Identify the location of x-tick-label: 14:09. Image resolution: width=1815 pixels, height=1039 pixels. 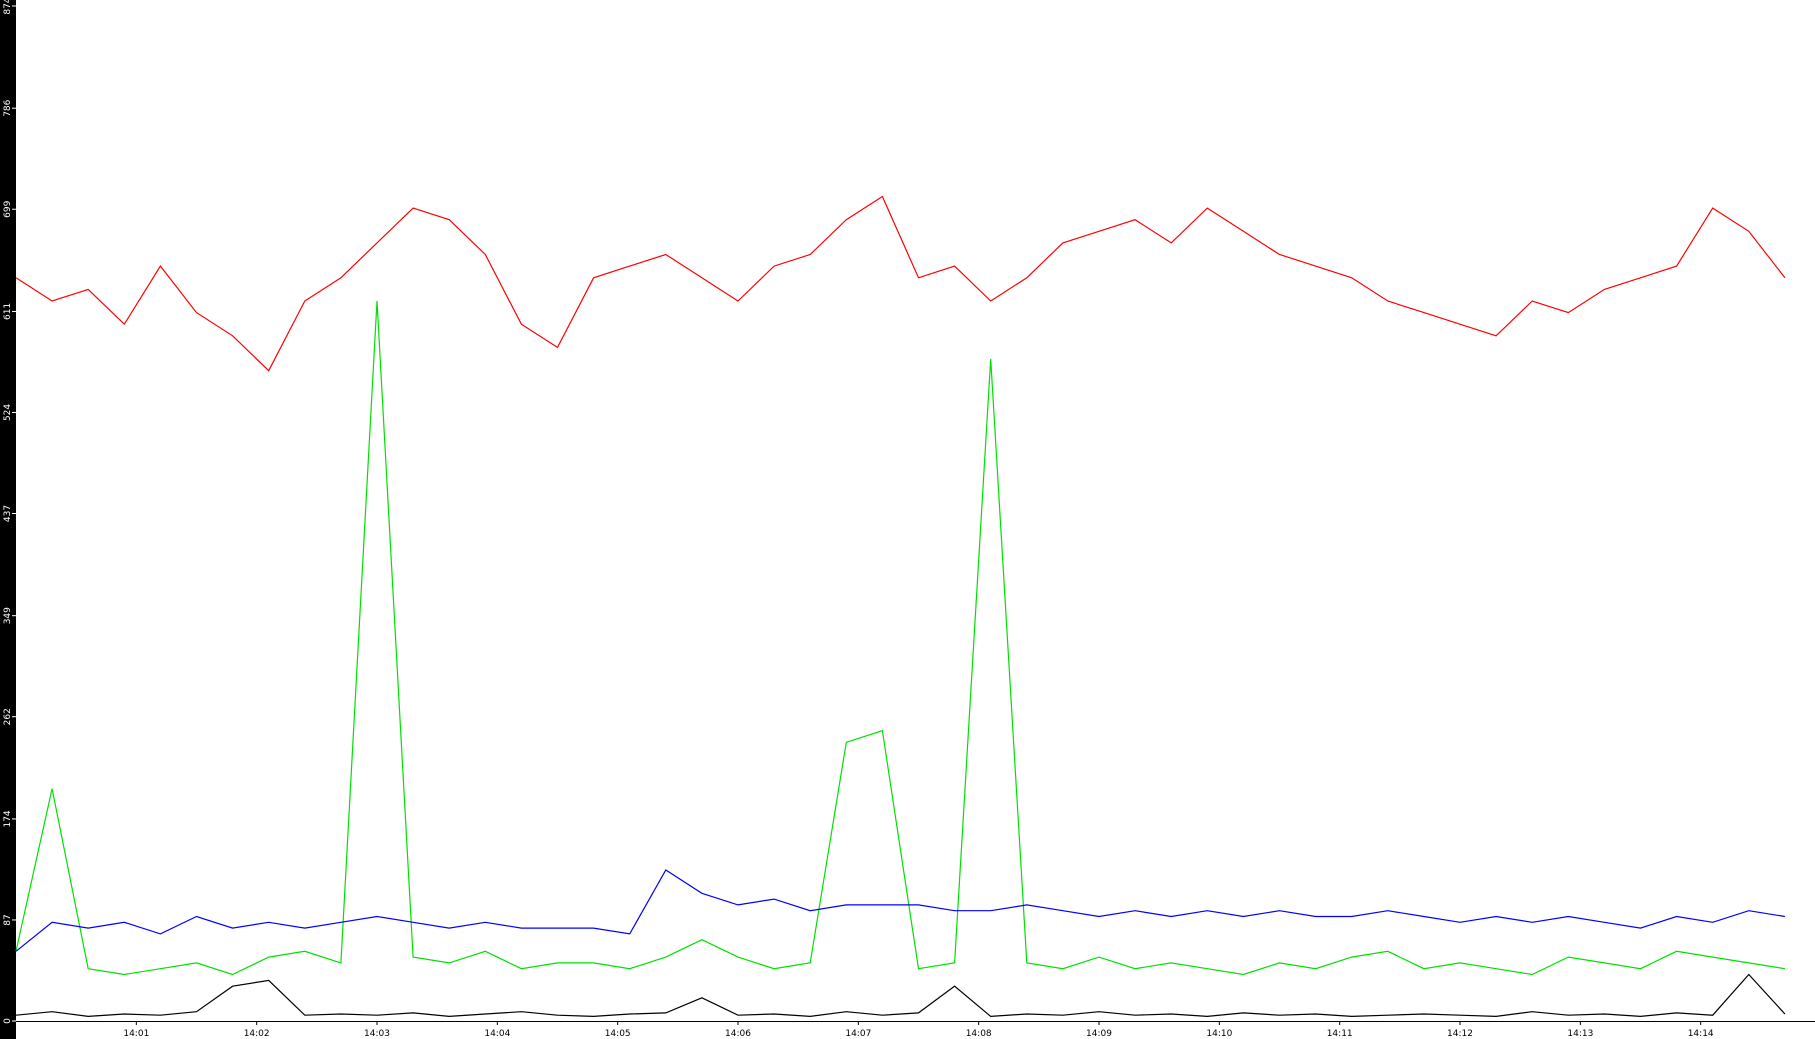
(1099, 1034).